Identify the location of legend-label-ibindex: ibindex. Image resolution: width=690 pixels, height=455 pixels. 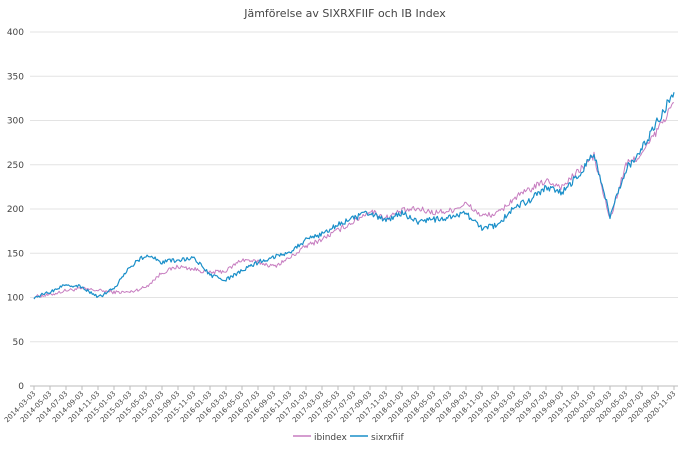
(331, 438).